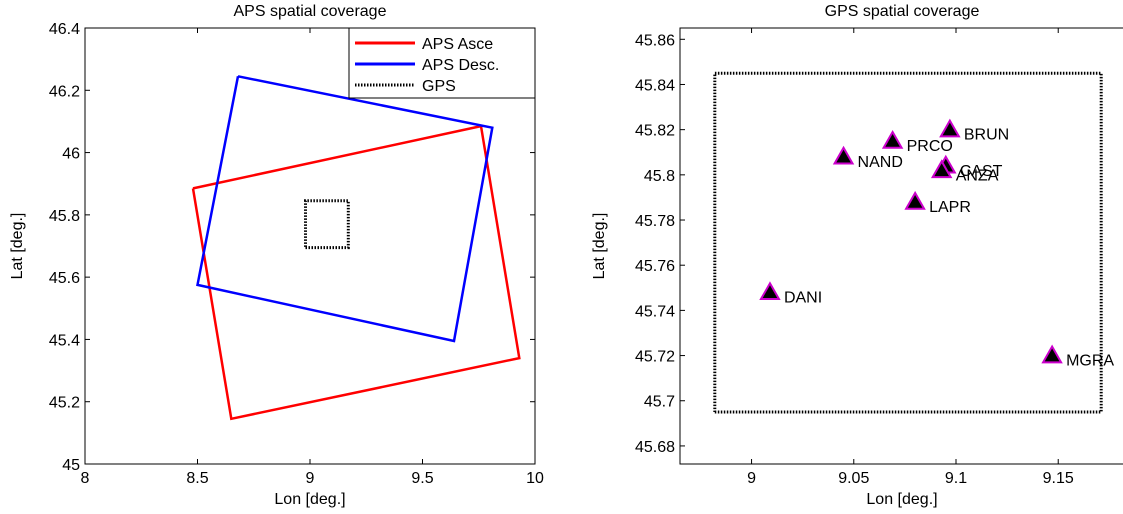 The image size is (1123, 514). I want to click on station-label-lapr: LAPR, so click(950, 207).